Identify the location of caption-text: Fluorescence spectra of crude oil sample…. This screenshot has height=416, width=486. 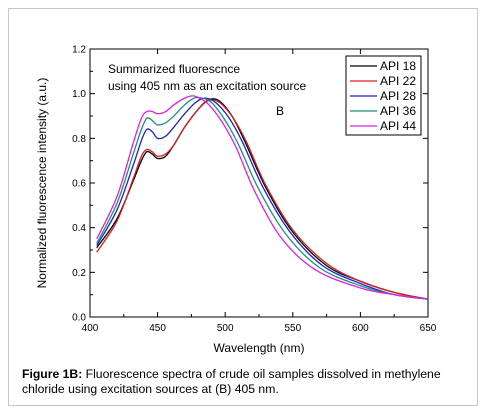
(231, 381).